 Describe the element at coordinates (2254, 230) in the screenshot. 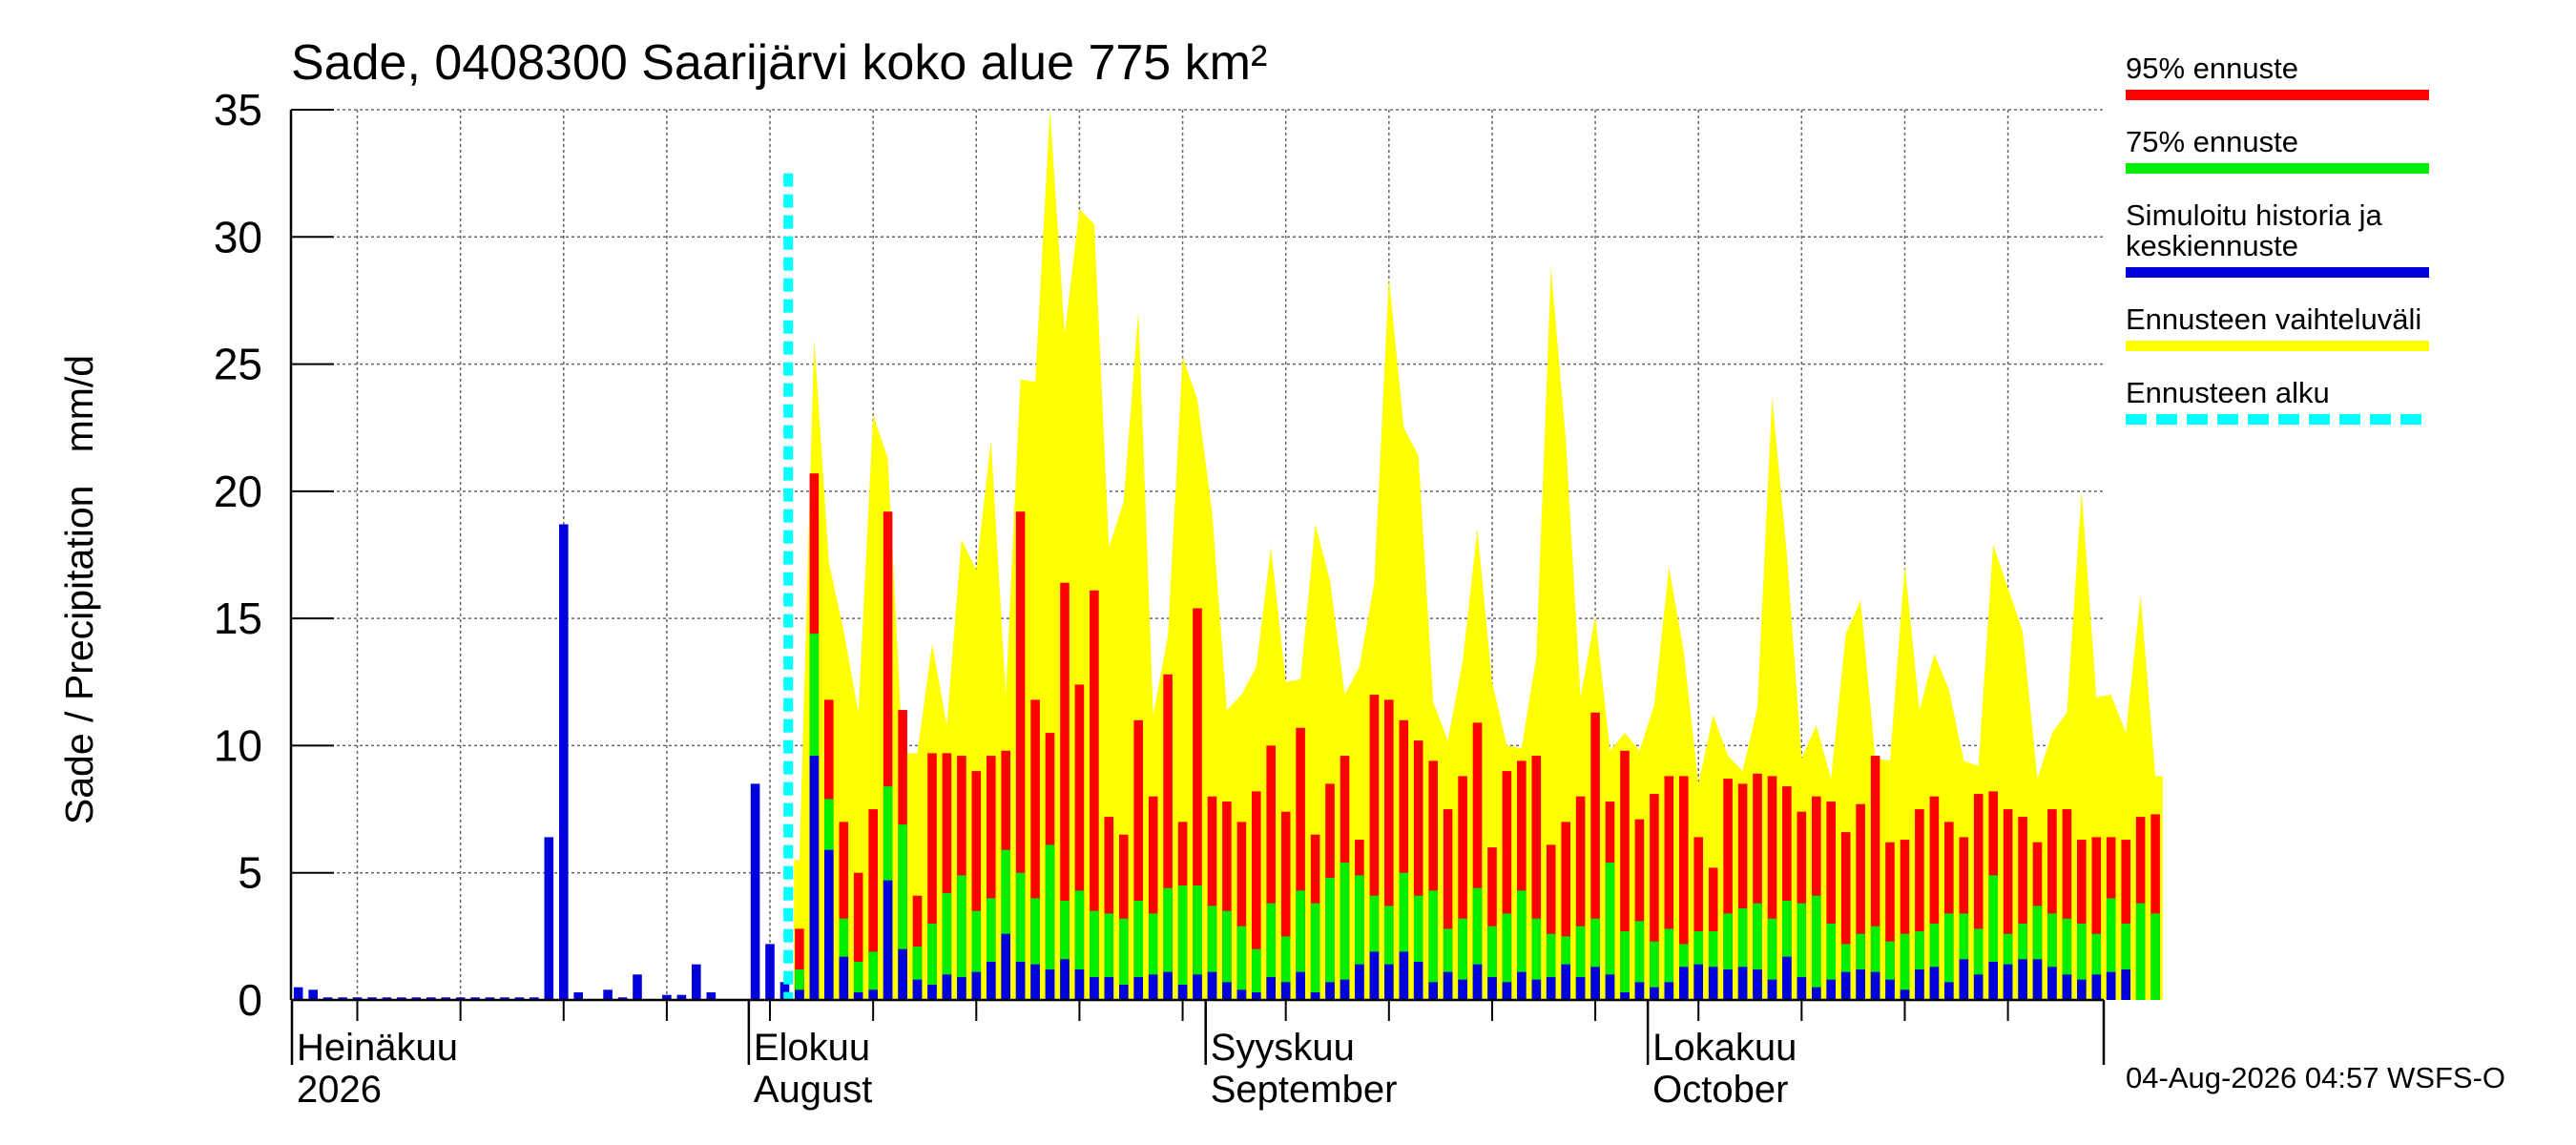

I see `legend-label: Simuloitu historia ja keskiennuste` at that location.